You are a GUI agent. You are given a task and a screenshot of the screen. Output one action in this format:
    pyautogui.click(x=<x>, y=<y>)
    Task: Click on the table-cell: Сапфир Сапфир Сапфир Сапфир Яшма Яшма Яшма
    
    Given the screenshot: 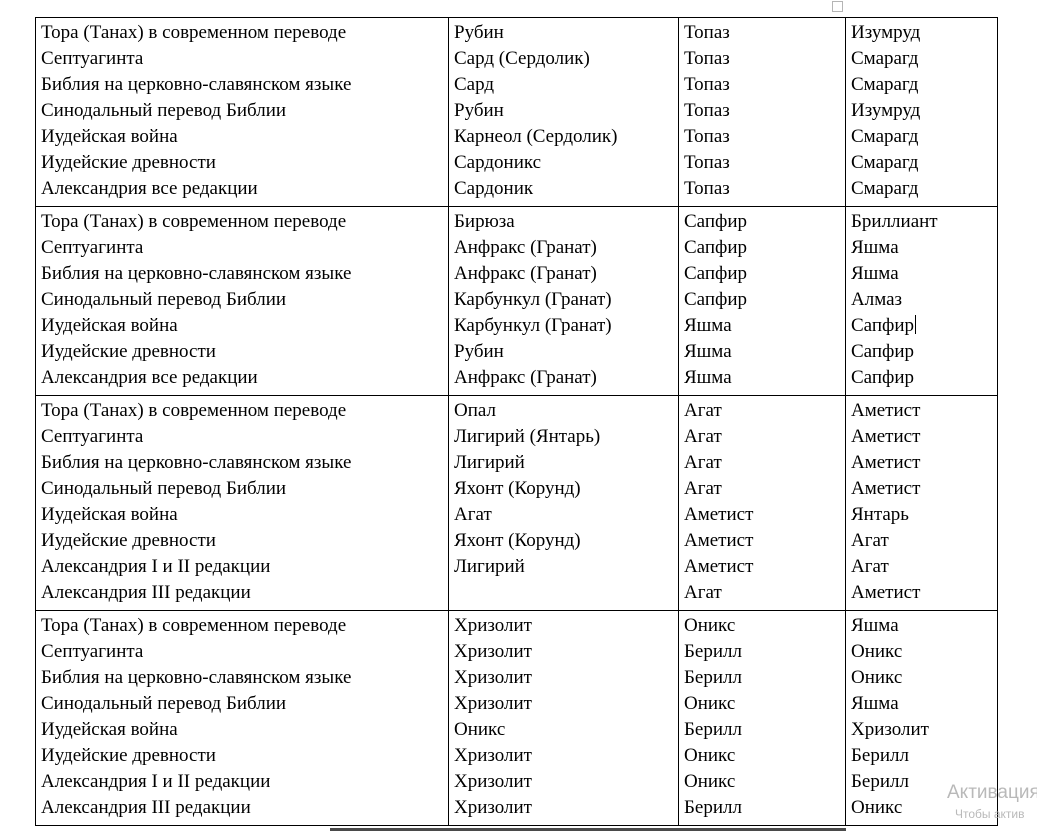 What is the action you would take?
    pyautogui.click(x=762, y=301)
    